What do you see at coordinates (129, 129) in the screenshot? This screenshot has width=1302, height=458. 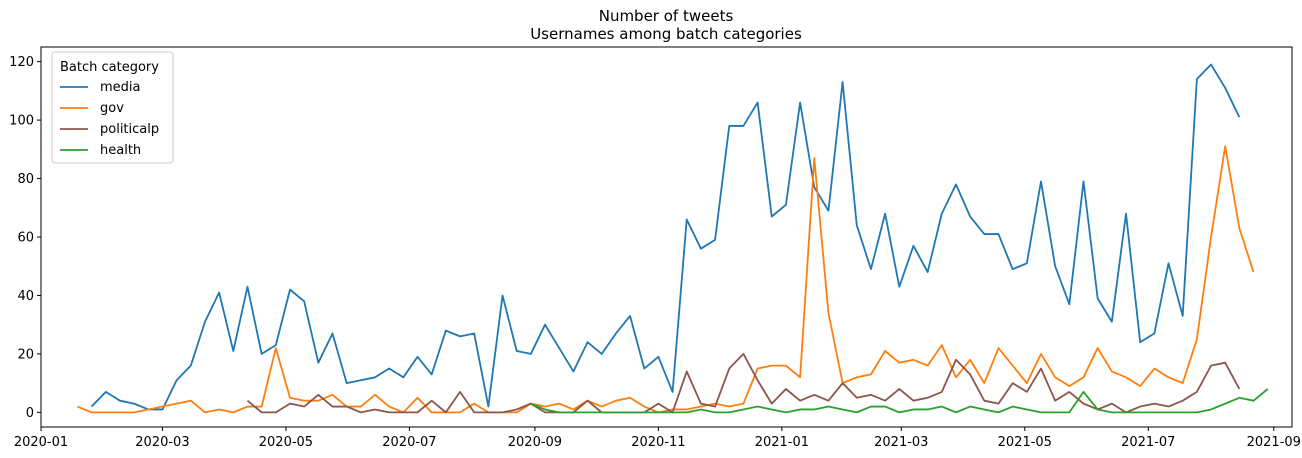 I see `legend-label-politicalp: politicalp` at bounding box center [129, 129].